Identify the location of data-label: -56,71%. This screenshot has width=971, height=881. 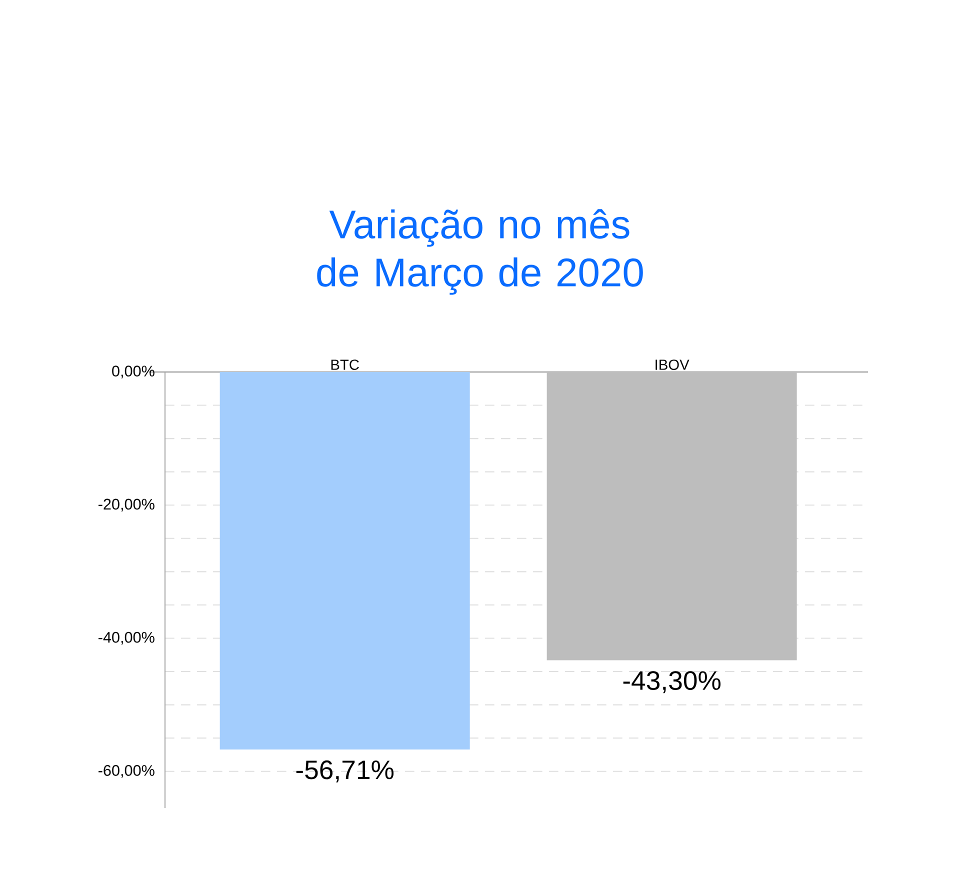
(345, 771).